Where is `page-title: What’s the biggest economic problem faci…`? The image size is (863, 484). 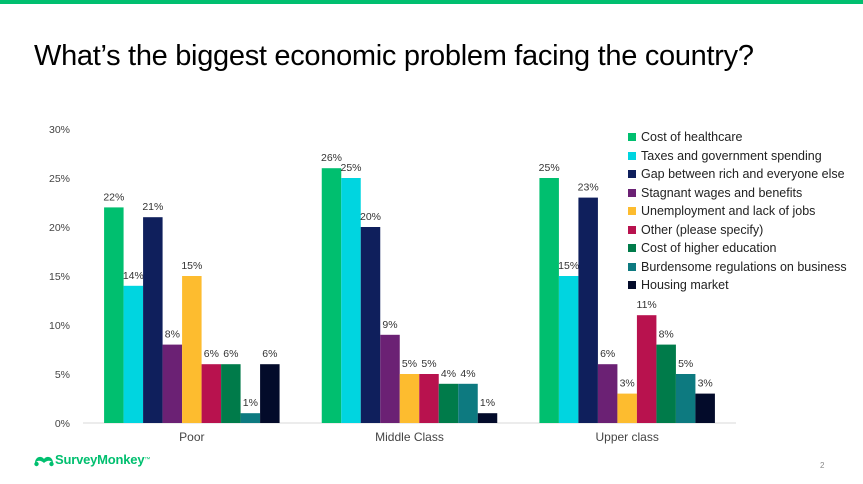
page-title: What’s the biggest economic problem faci… is located at coordinates (394, 56).